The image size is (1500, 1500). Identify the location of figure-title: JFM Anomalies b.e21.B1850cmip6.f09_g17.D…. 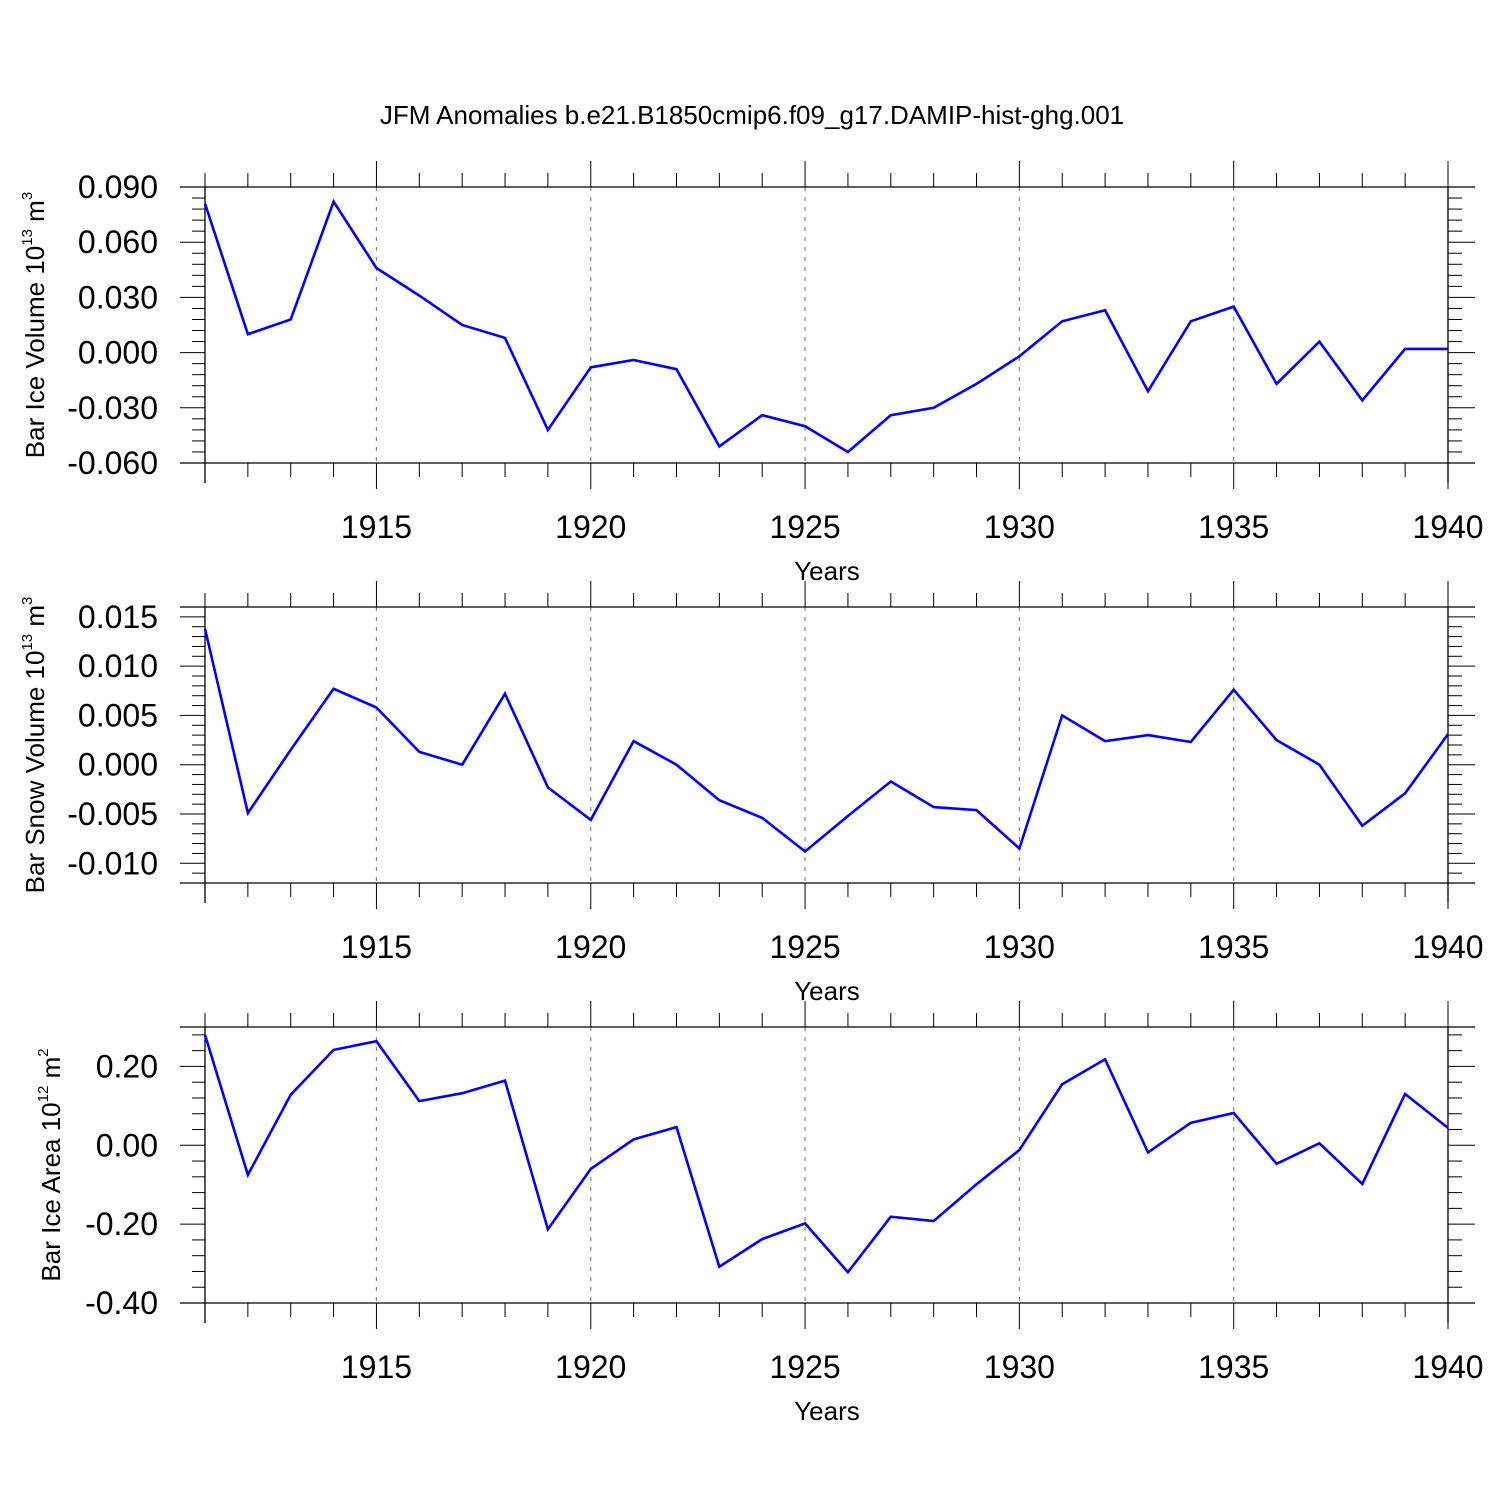
(752, 115).